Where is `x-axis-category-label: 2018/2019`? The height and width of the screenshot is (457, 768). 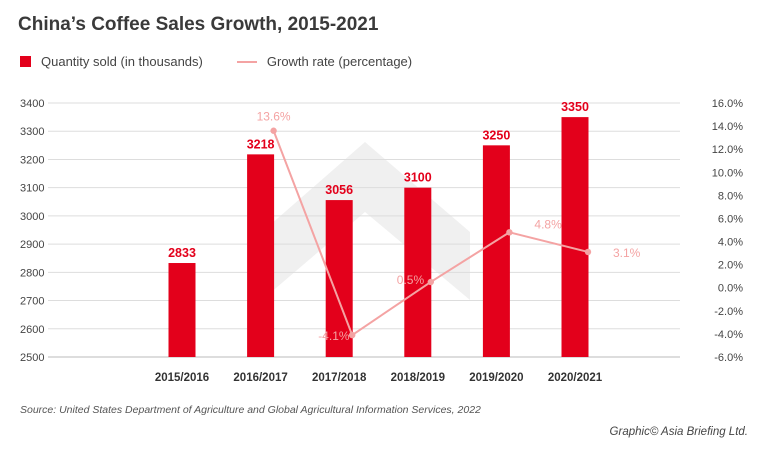
x-axis-category-label: 2018/2019 is located at coordinates (418, 378).